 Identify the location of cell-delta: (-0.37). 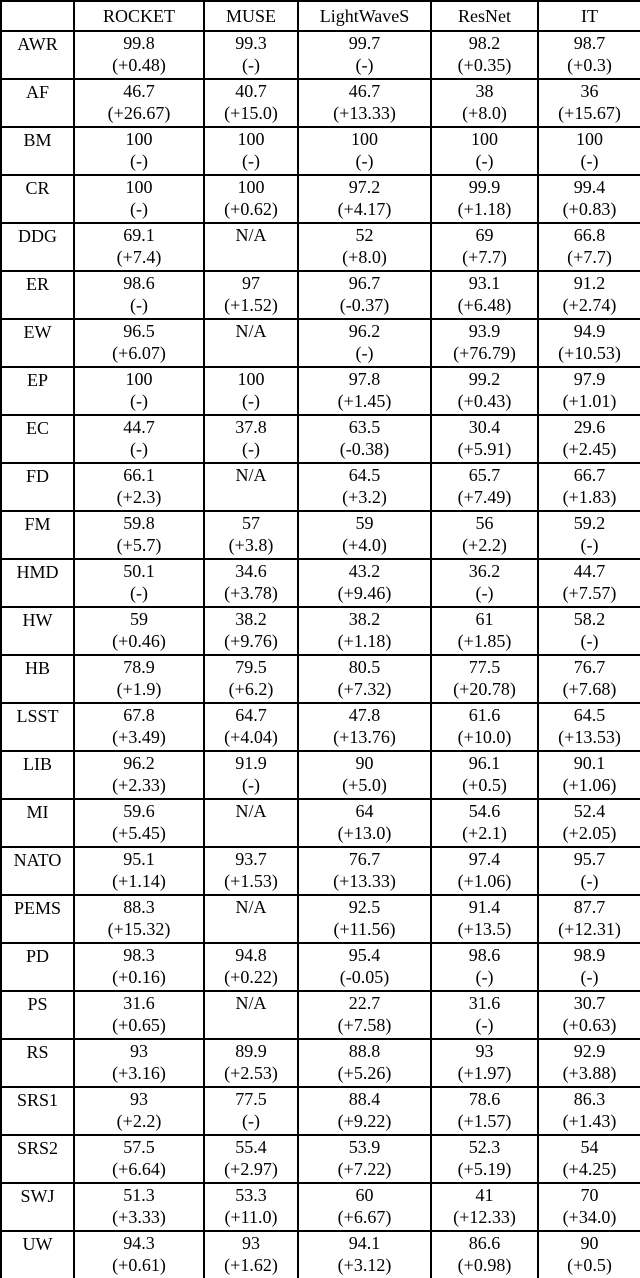
(364, 305).